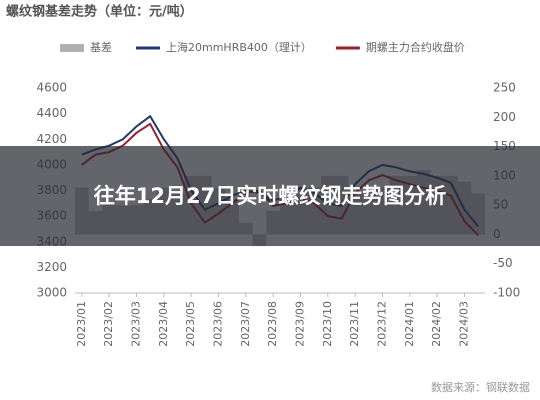 The width and height of the screenshot is (540, 400). Describe the element at coordinates (327, 324) in the screenshot. I see `x-tick-label: 2023/10` at that location.